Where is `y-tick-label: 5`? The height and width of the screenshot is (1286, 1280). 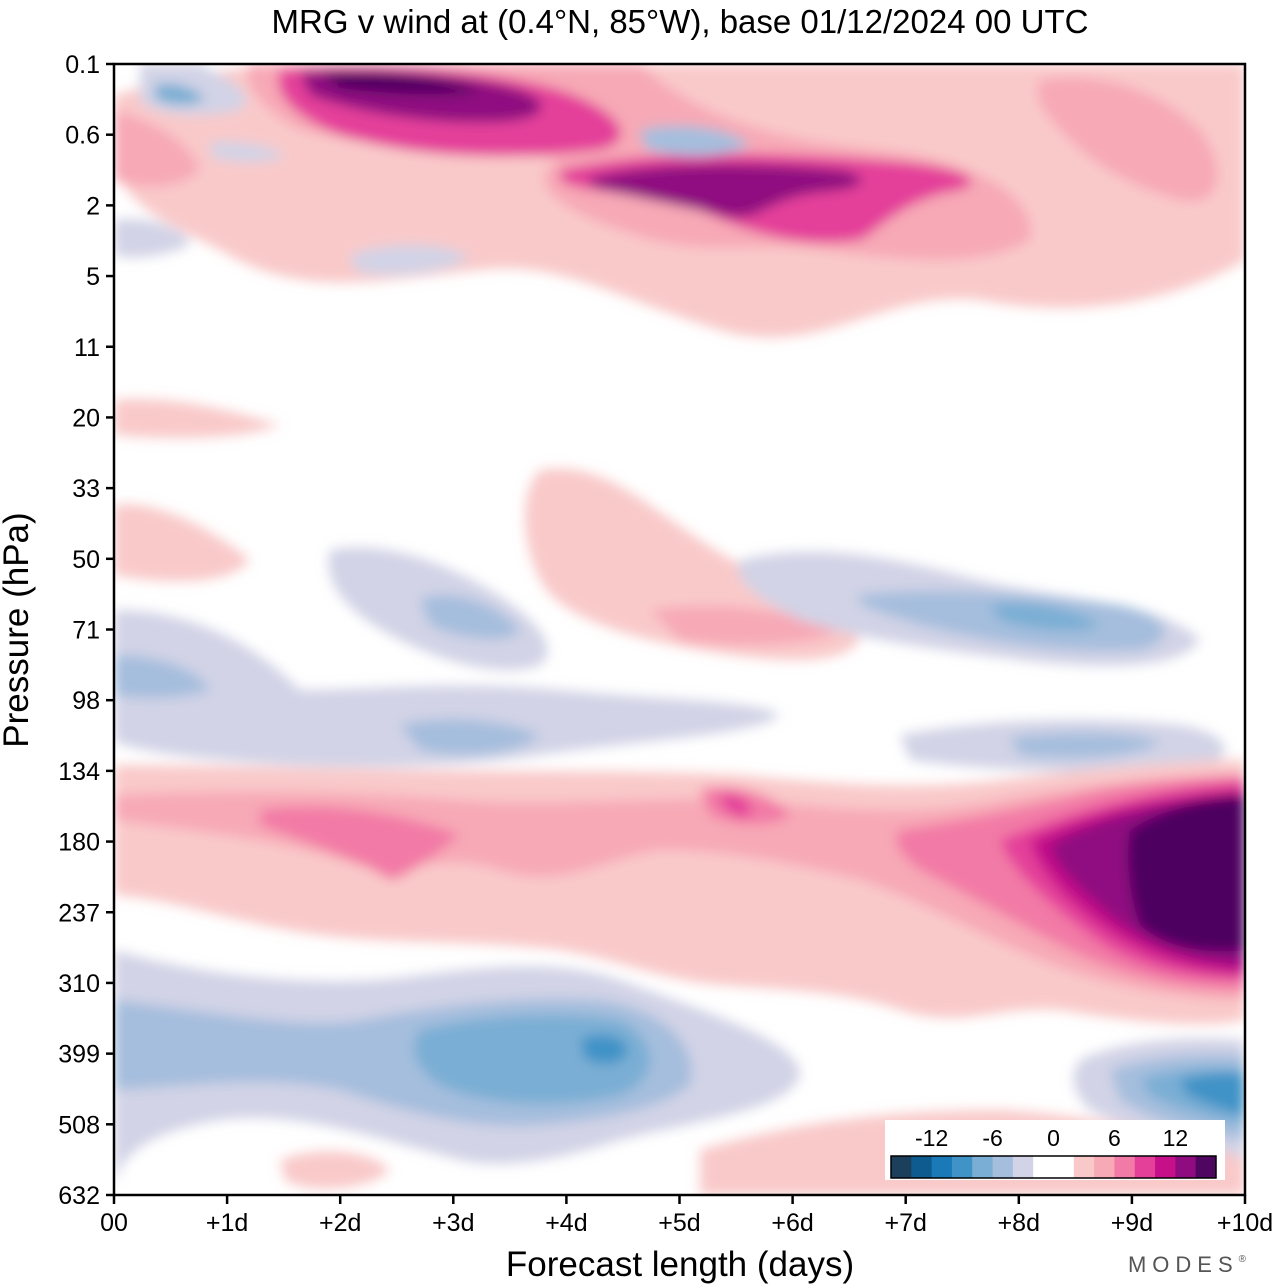
y-tick-label: 5 is located at coordinates (93, 277).